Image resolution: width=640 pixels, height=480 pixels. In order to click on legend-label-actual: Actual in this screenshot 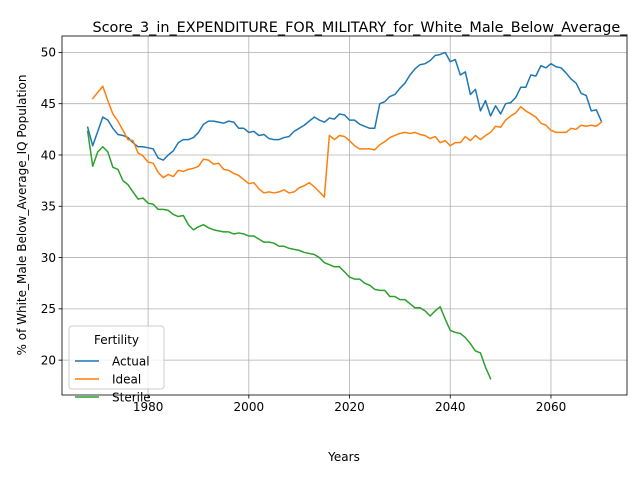, I will do `click(131, 361)`.